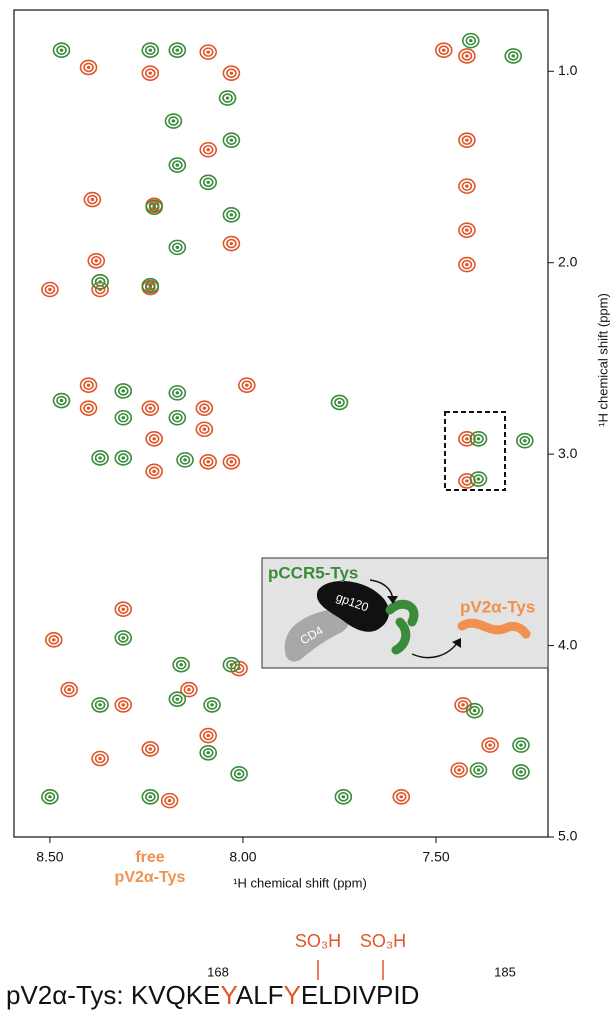  I want to click on sequence-part: pV2α-Tys: KVQKE, so click(113, 995).